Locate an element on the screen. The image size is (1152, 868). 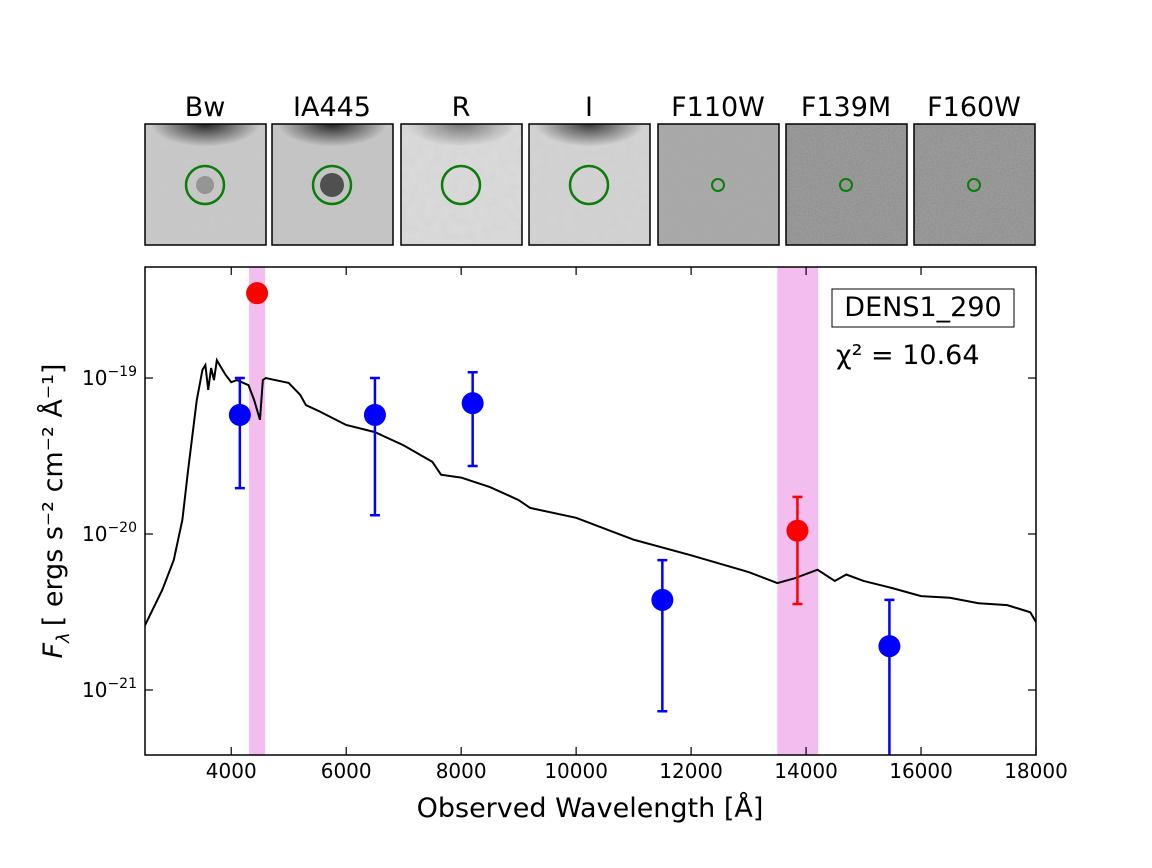
cutout-label: F139M is located at coordinates (846, 107).